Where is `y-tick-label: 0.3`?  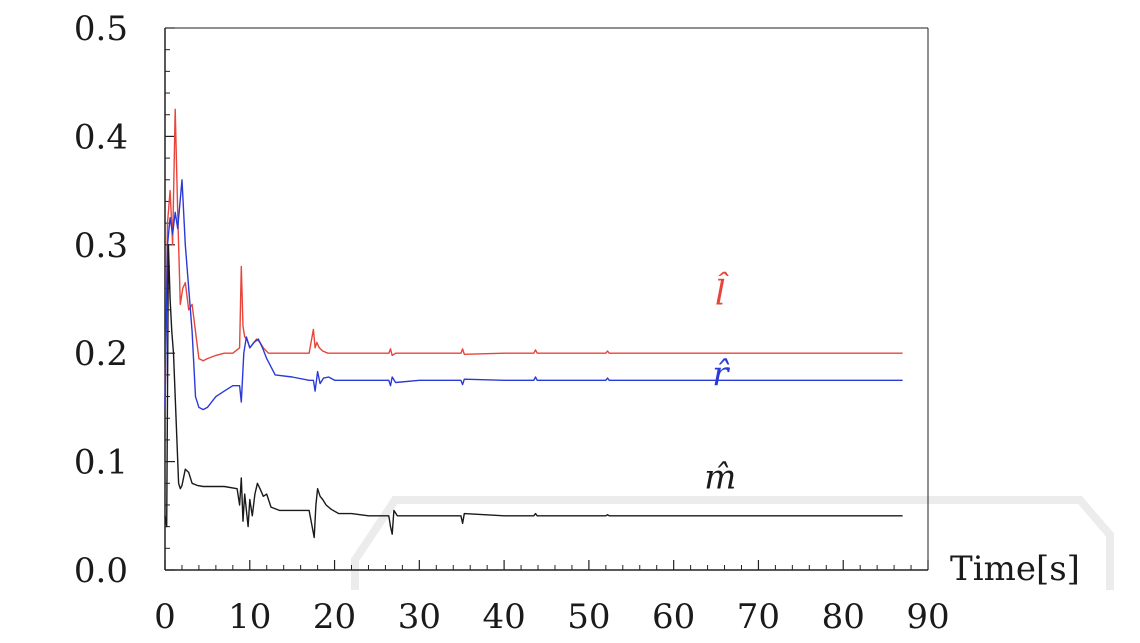
y-tick-label: 0.3 is located at coordinates (101, 246).